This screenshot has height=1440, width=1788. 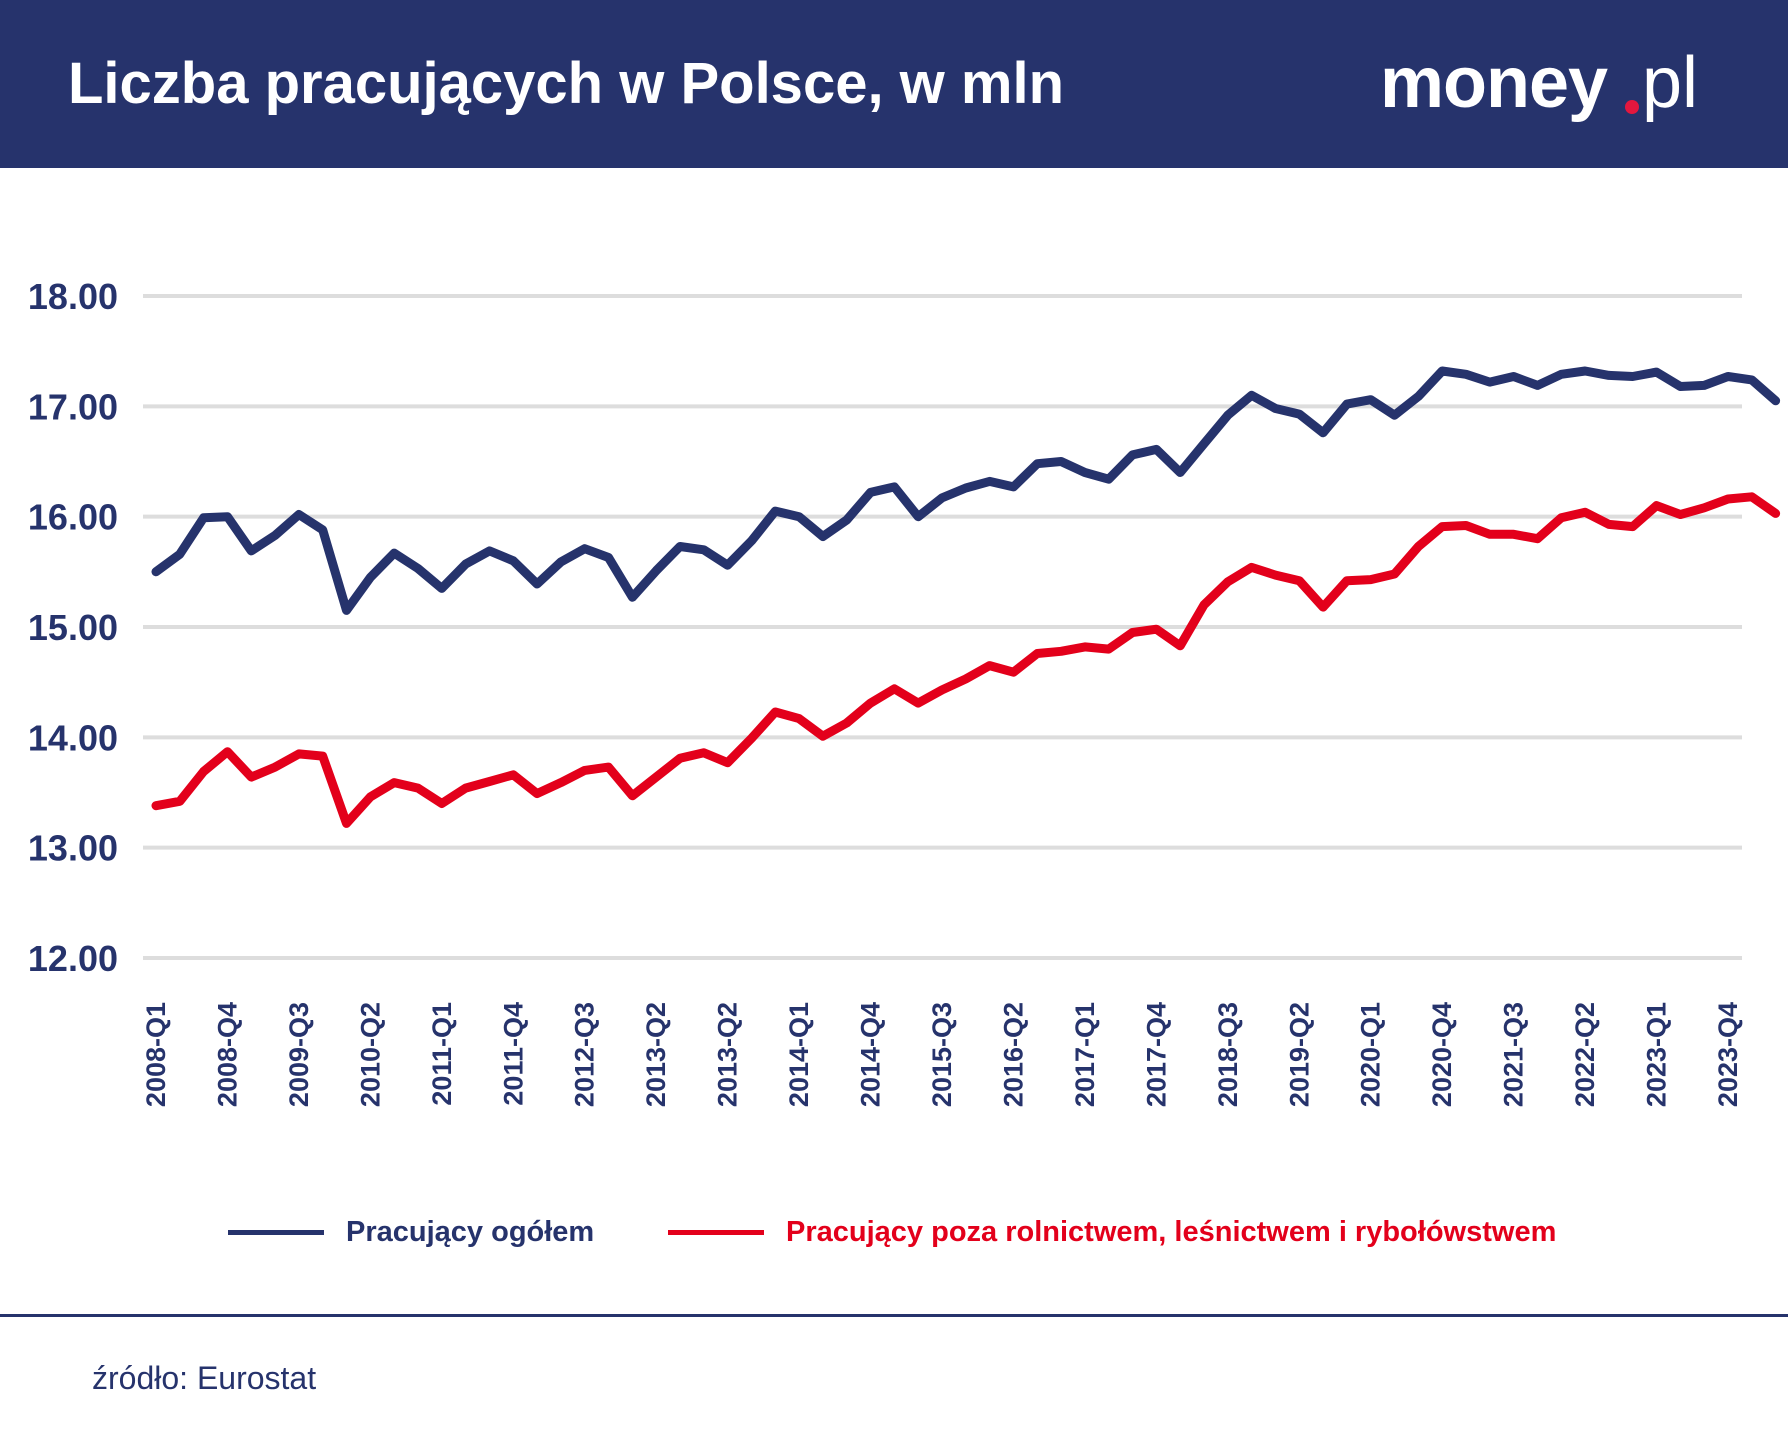 What do you see at coordinates (799, 1054) in the screenshot?
I see `x-tick-label: 2014-Q1` at bounding box center [799, 1054].